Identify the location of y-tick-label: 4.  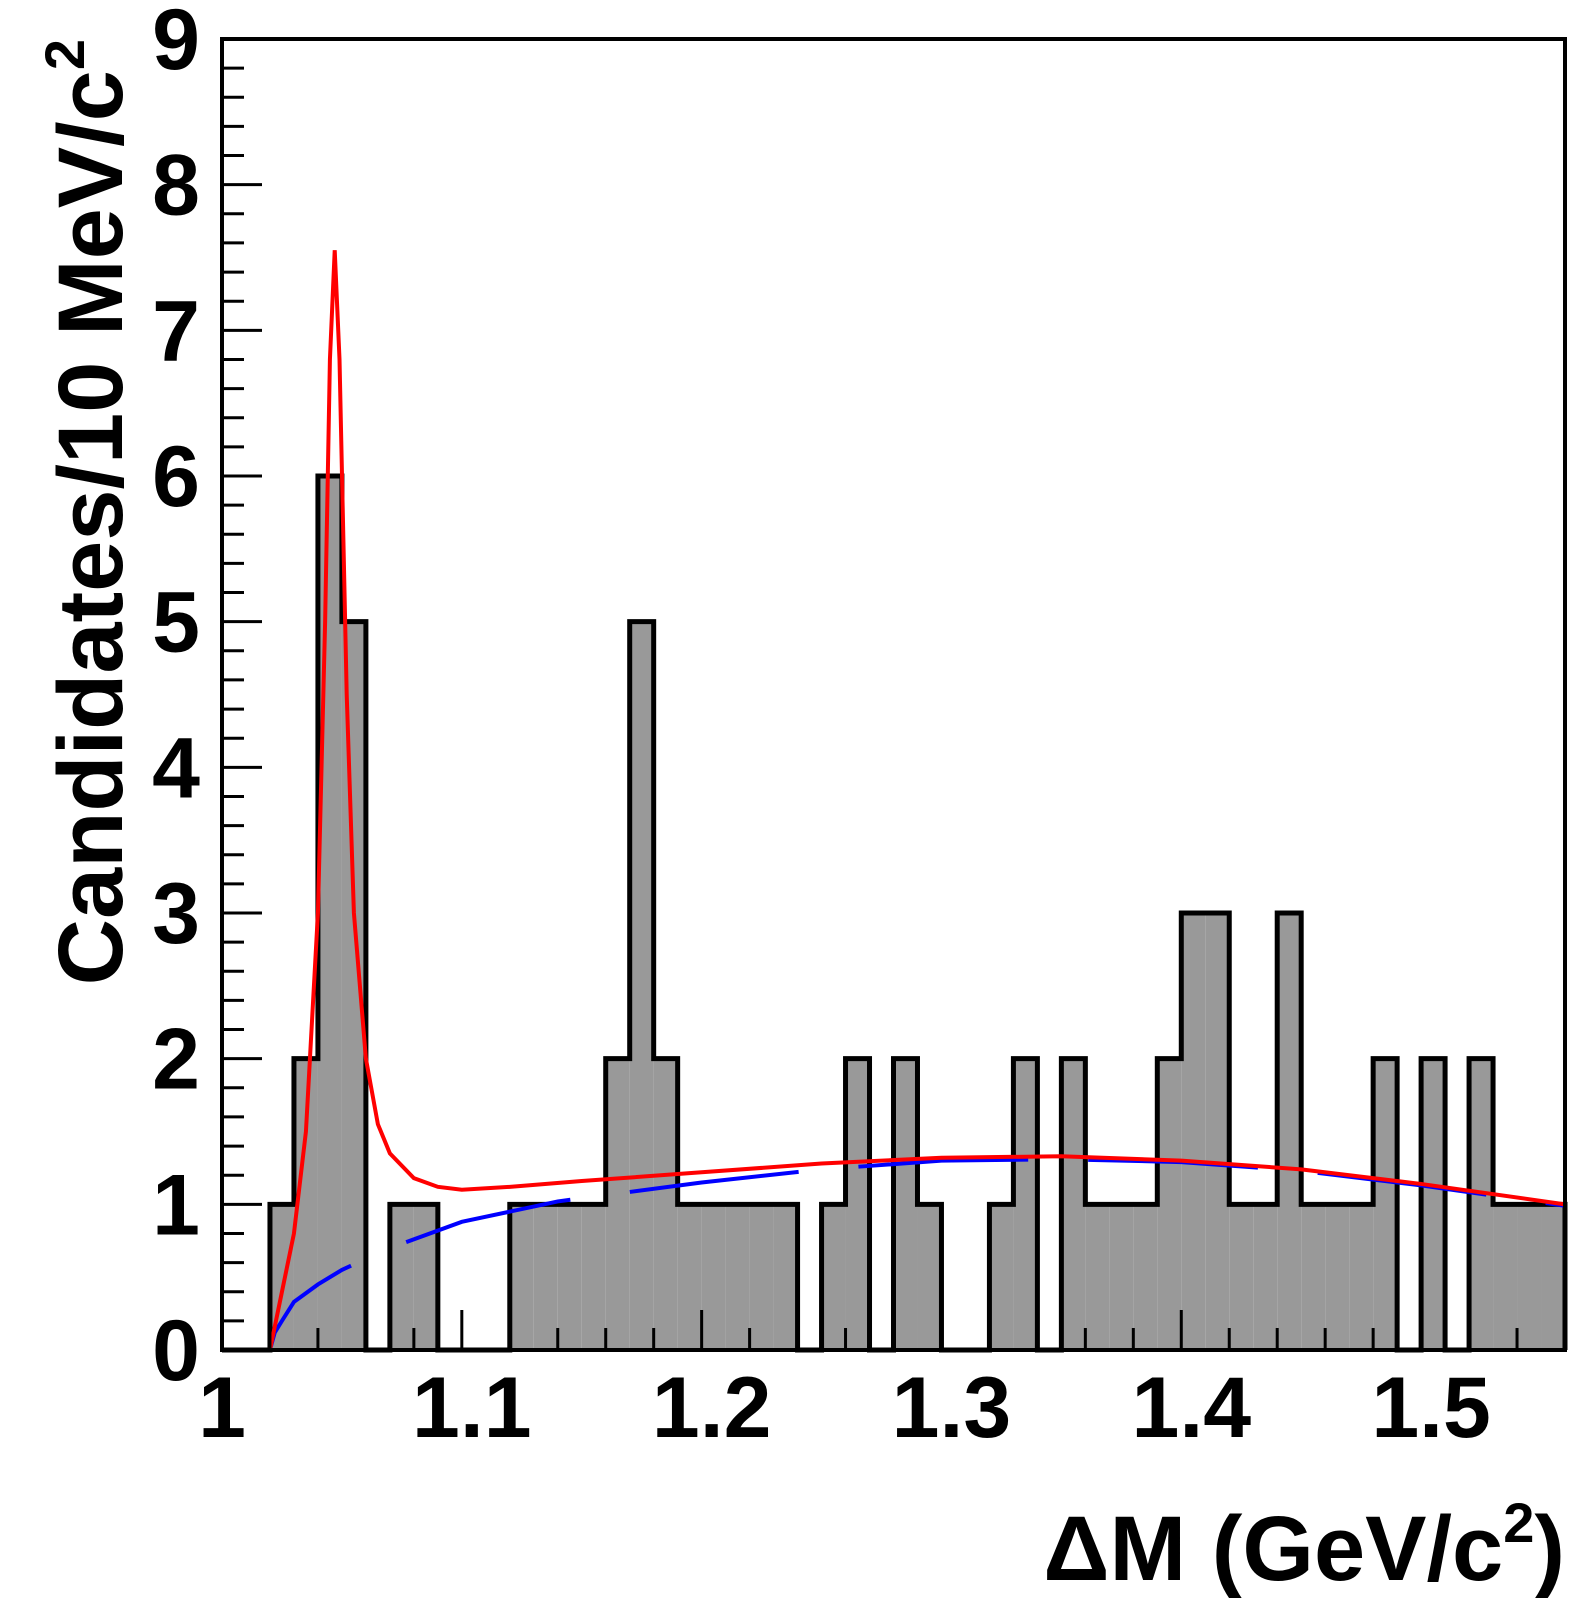
(176, 768).